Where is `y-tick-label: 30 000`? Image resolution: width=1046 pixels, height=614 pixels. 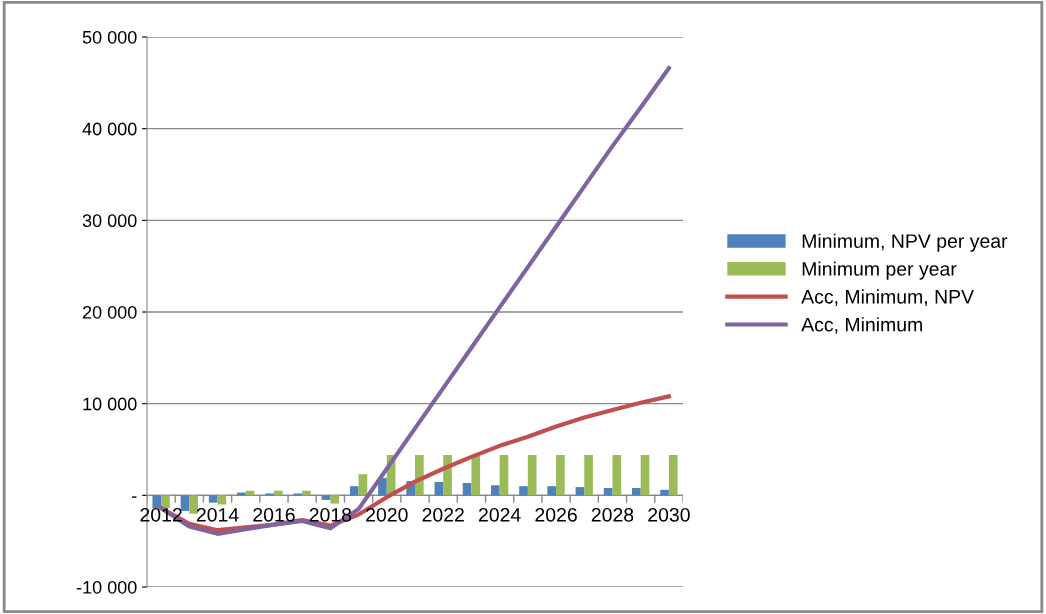 y-tick-label: 30 000 is located at coordinates (109, 221).